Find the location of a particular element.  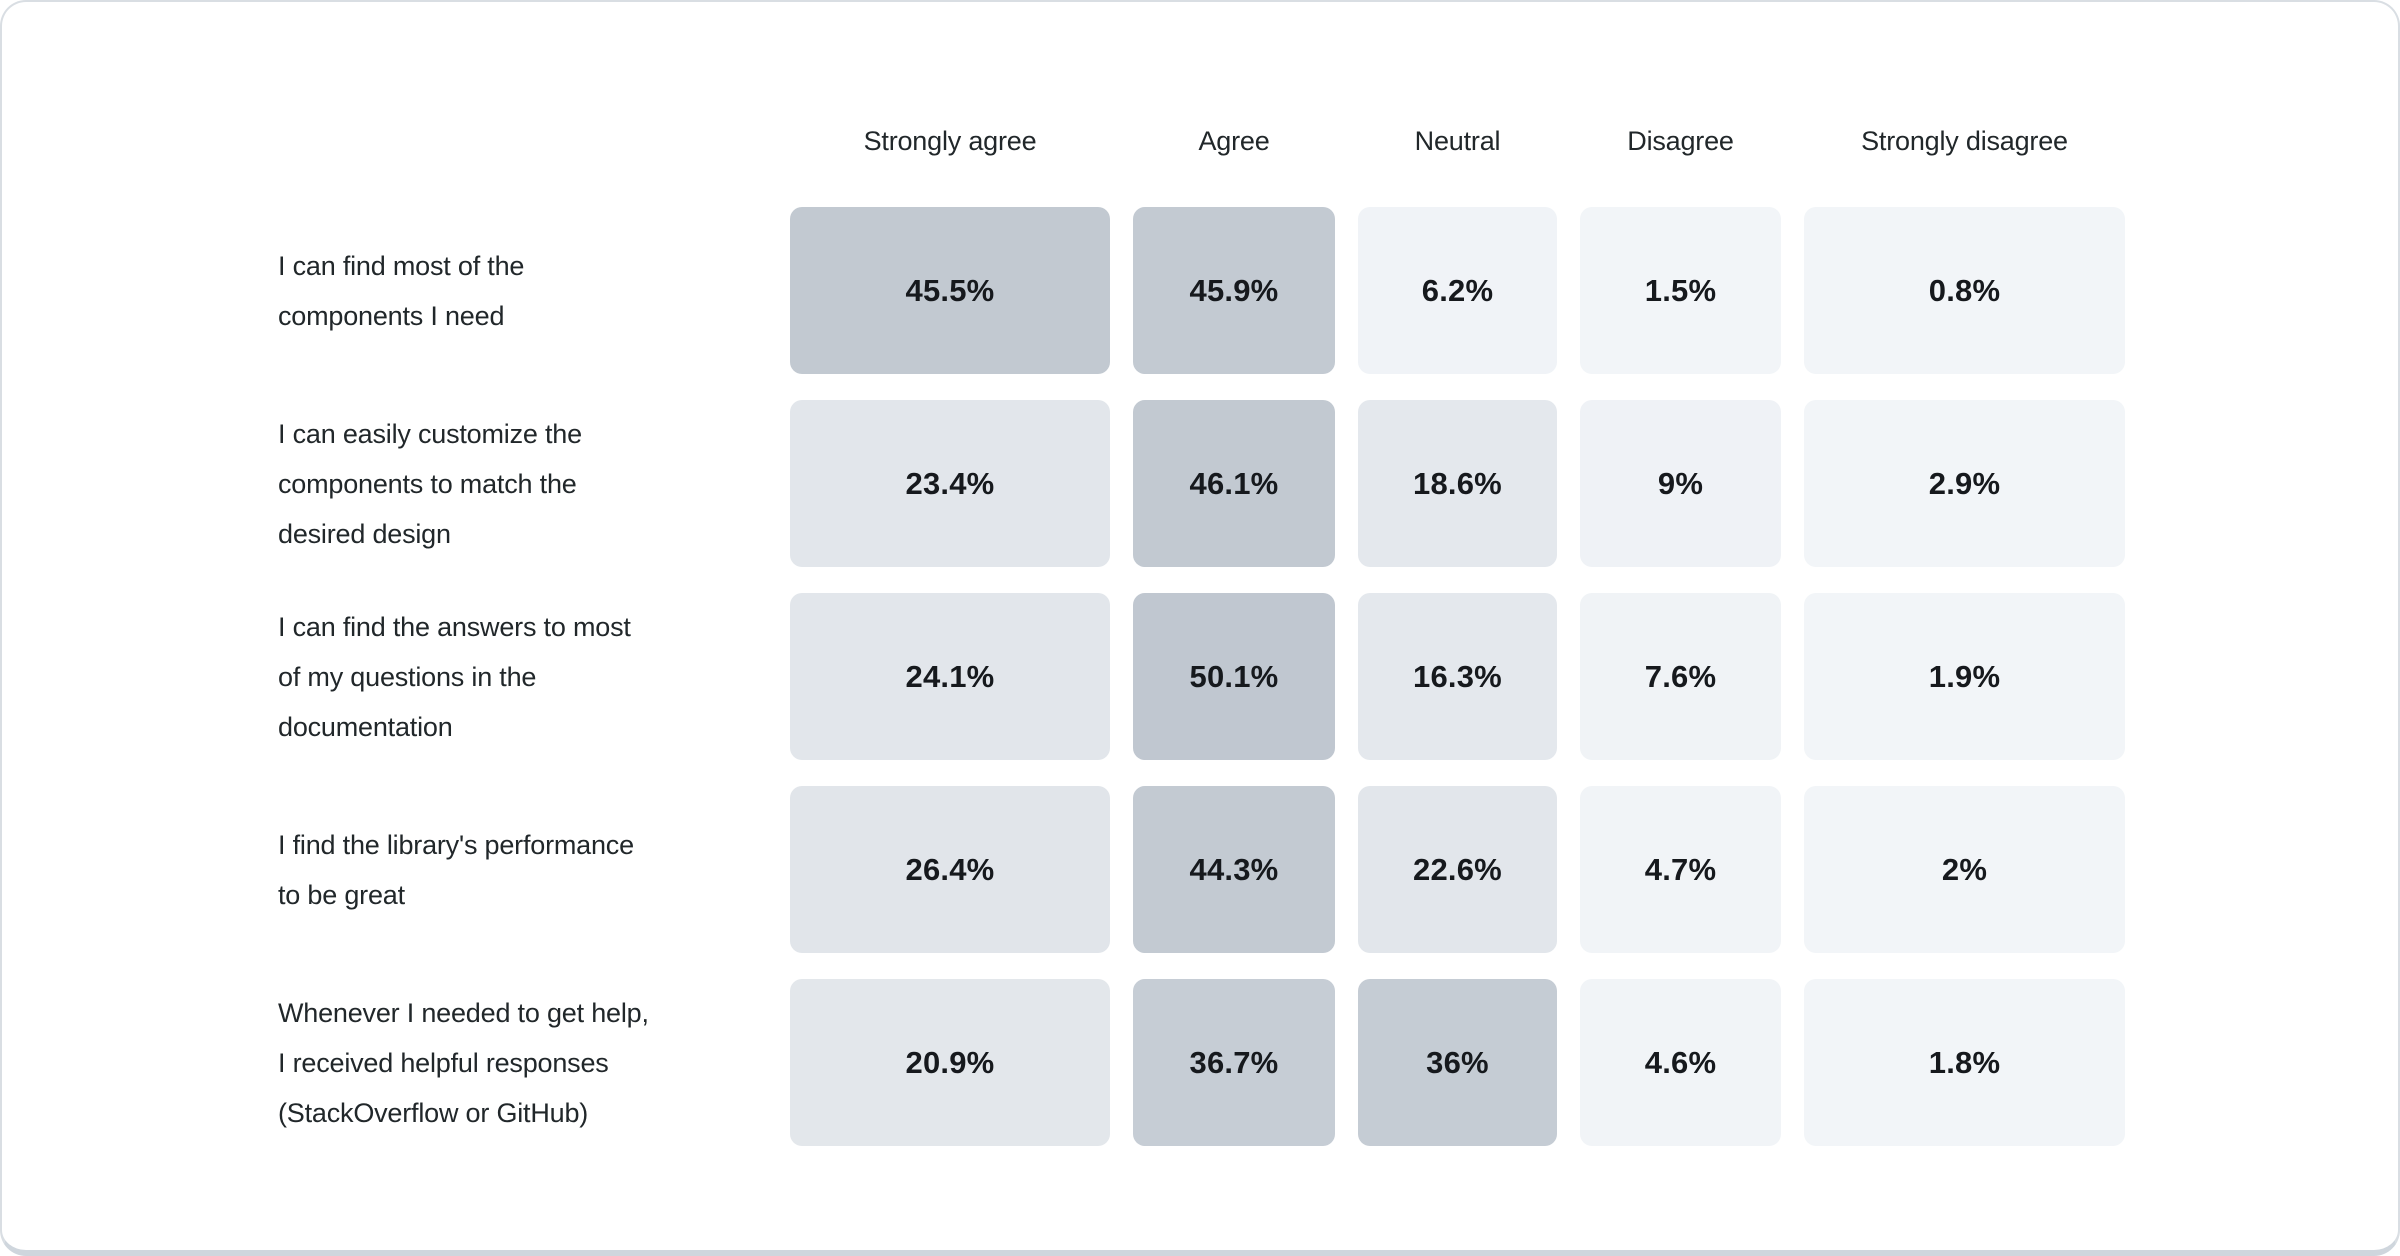

question-label-line: I can find most of the is located at coordinates (401, 265).